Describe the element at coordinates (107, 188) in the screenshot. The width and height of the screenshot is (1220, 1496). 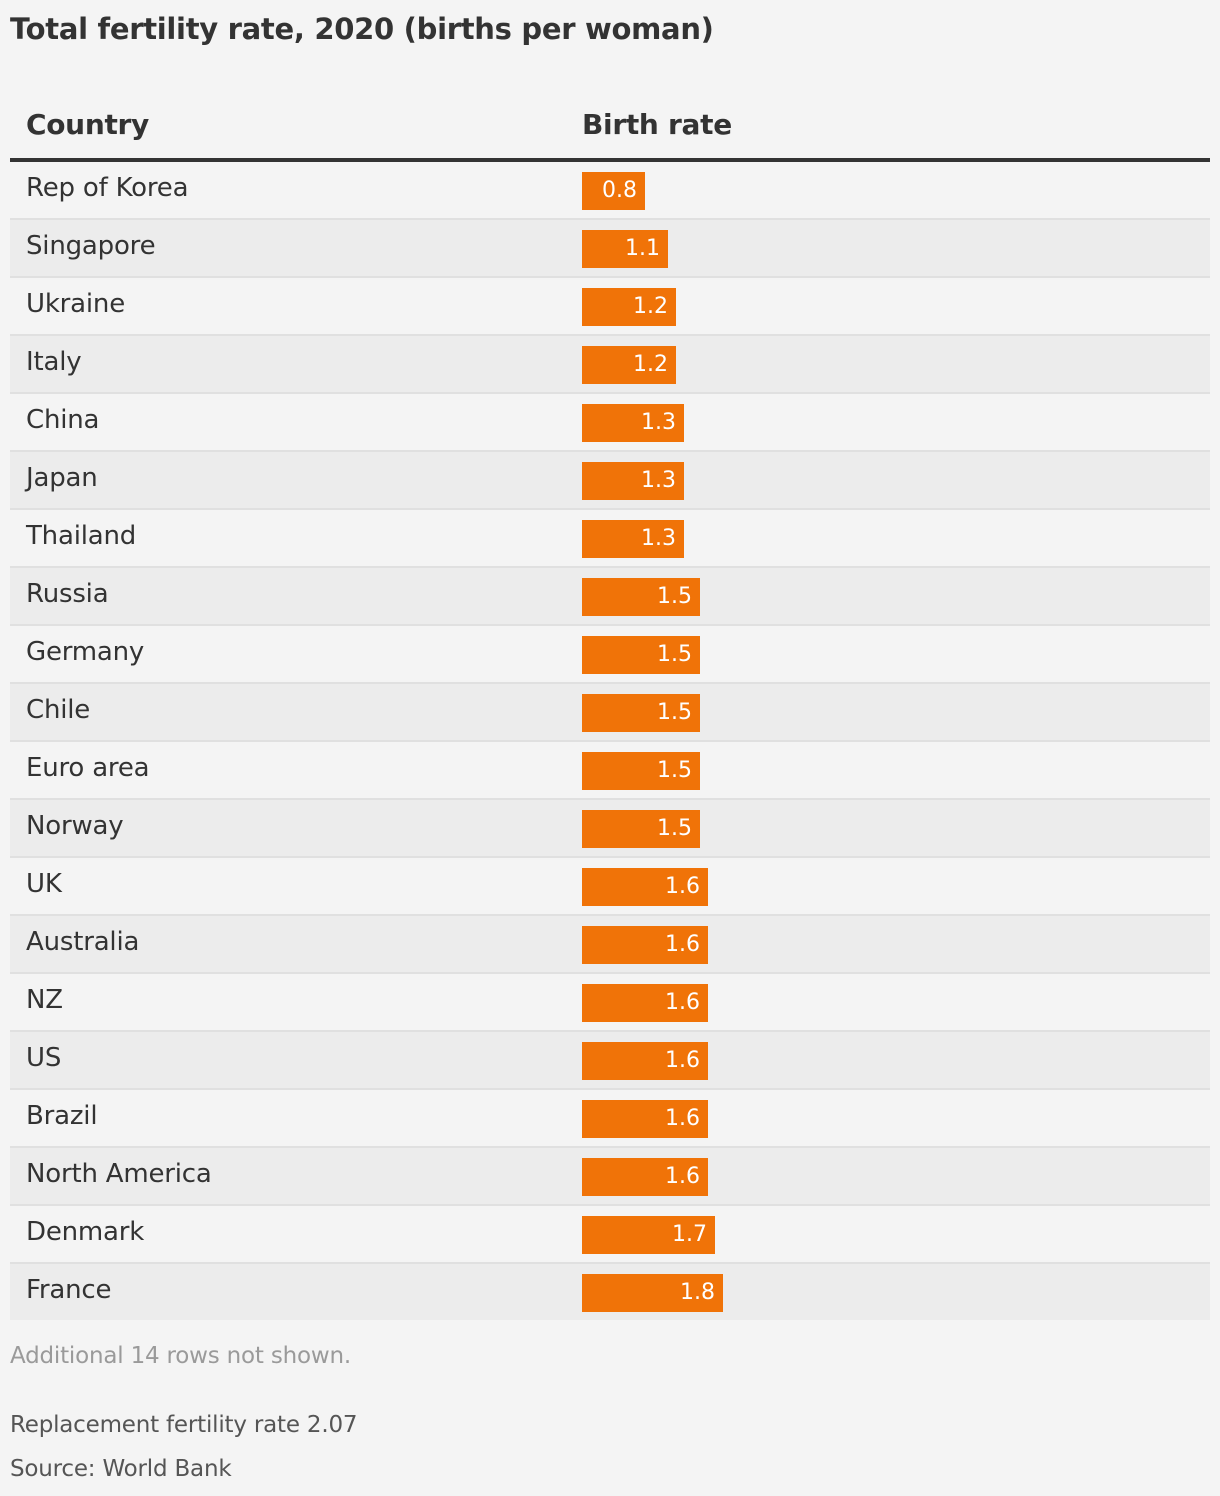
I see `country-label: Rep of Korea` at that location.